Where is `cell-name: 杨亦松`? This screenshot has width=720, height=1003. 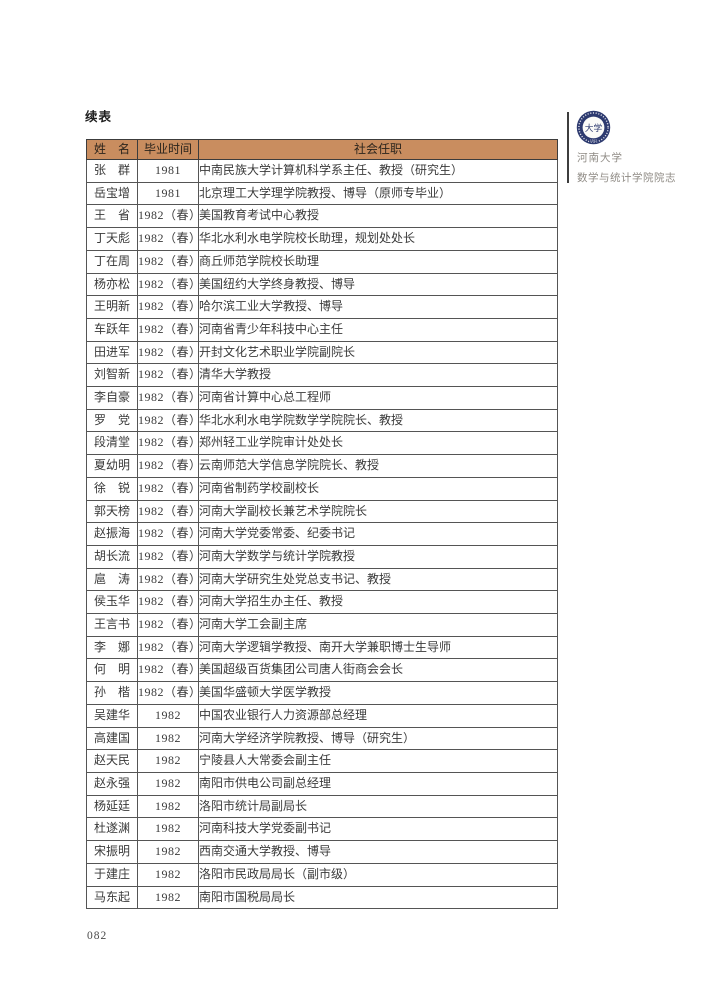 cell-name: 杨亦松 is located at coordinates (112, 284).